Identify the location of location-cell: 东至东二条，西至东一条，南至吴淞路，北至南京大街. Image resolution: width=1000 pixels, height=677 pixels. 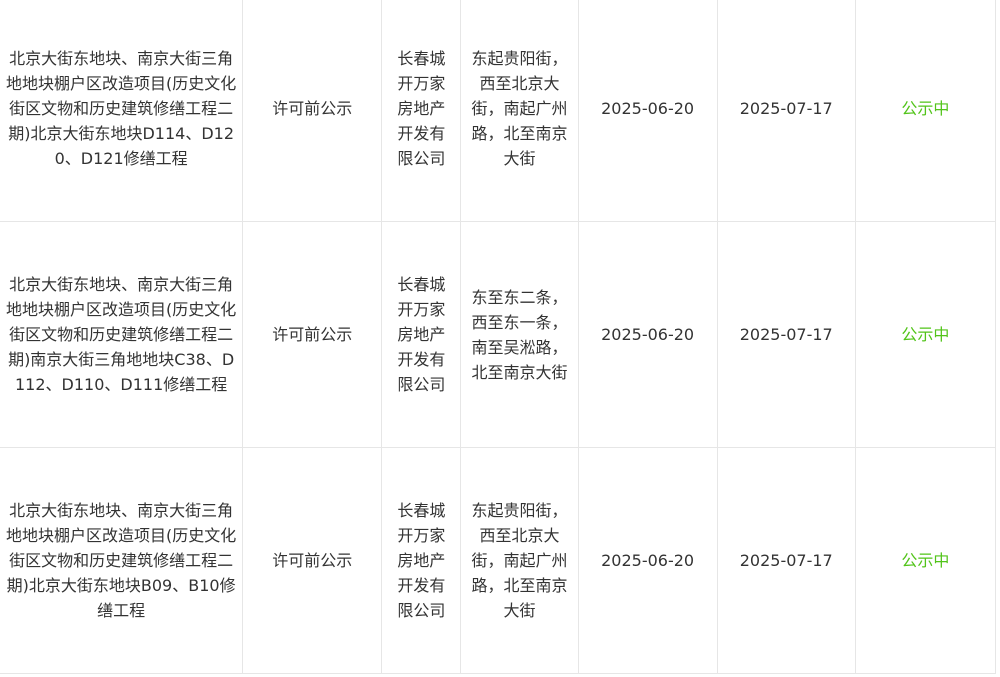
(519, 334).